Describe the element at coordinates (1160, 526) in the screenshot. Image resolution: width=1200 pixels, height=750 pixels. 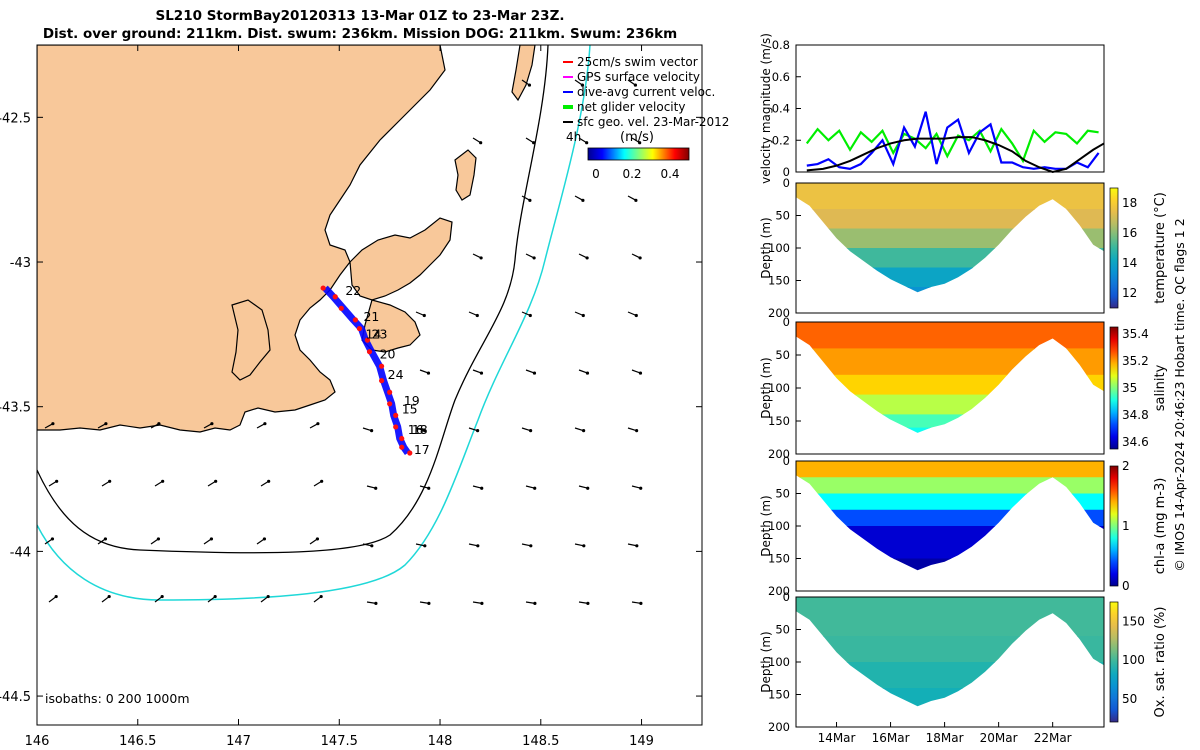
I see `colorbar-label: chl-a (mg m-3)` at that location.